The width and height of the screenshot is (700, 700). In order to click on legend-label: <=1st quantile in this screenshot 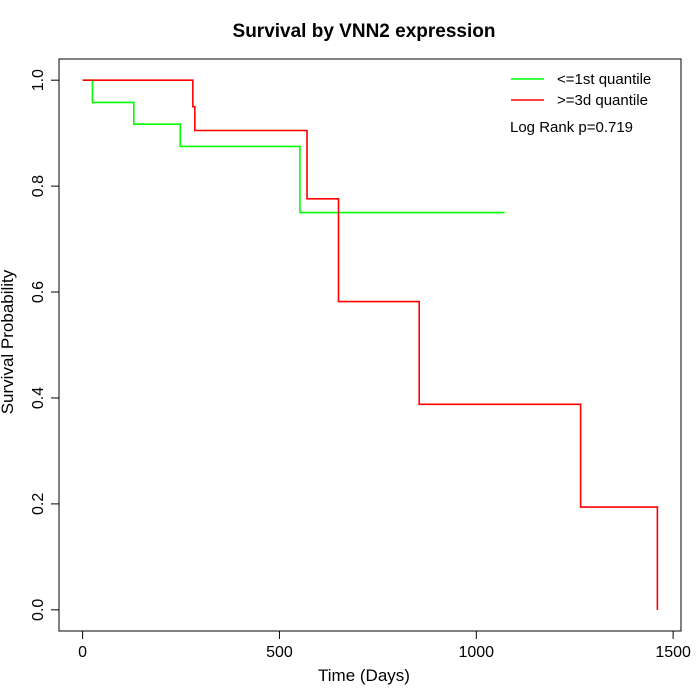, I will do `click(604, 79)`.